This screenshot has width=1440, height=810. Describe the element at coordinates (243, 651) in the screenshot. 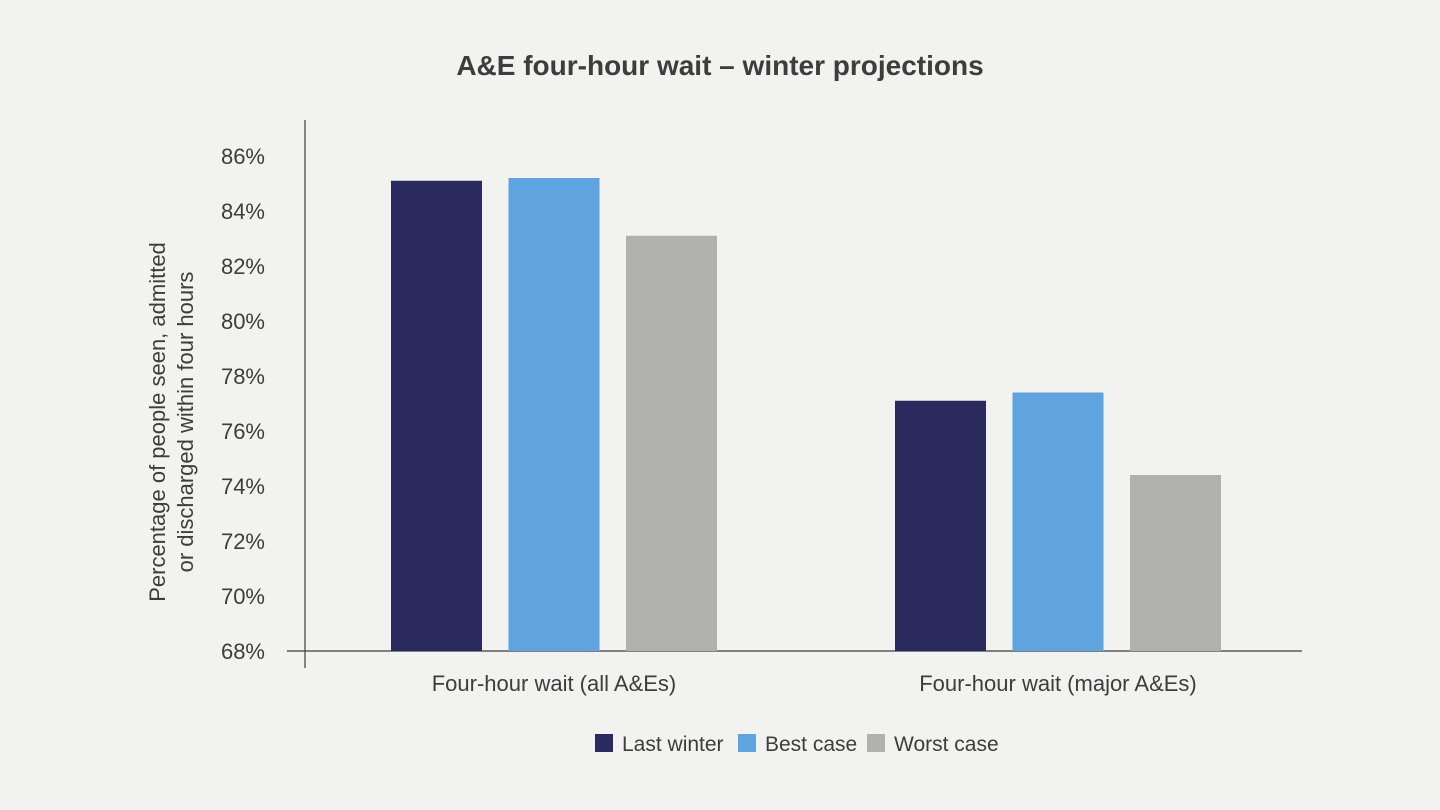

I see `y-tick-label: 68%` at that location.